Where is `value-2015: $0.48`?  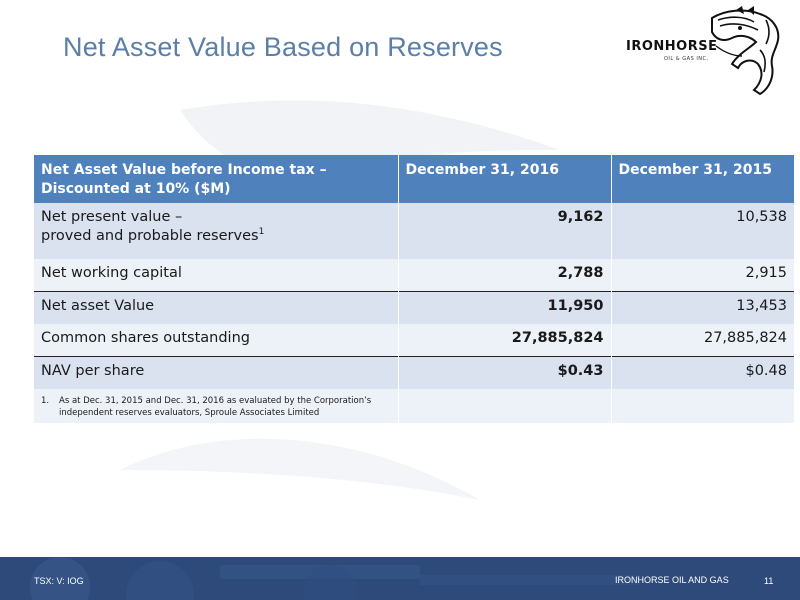 value-2015: $0.48 is located at coordinates (702, 372).